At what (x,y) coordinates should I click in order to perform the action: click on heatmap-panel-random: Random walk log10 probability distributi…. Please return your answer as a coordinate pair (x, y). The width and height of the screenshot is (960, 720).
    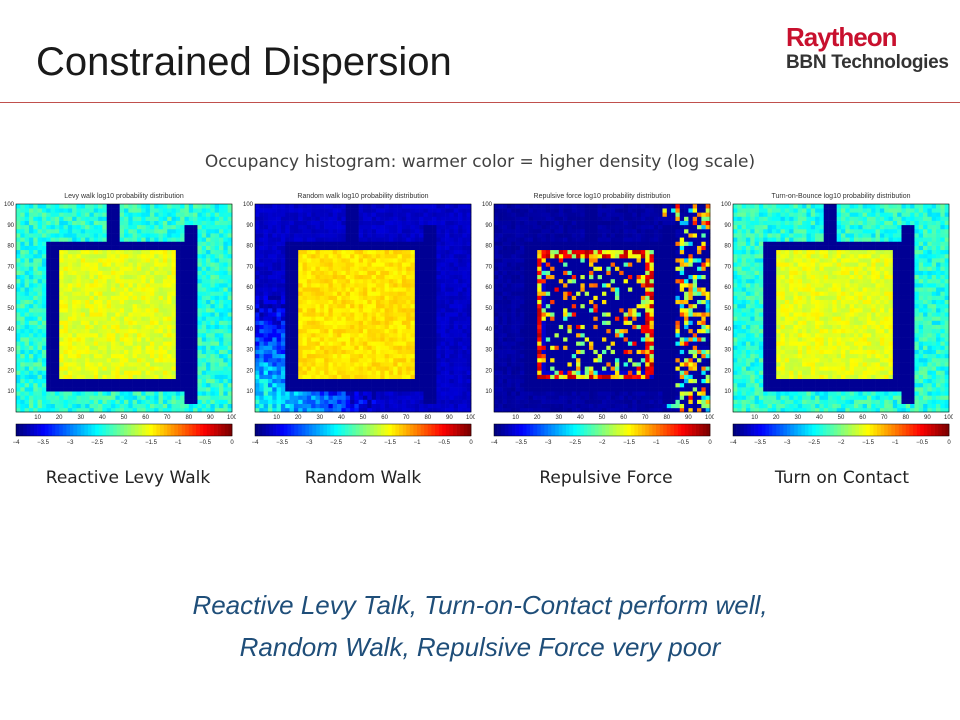
    Looking at the image, I should click on (357, 323).